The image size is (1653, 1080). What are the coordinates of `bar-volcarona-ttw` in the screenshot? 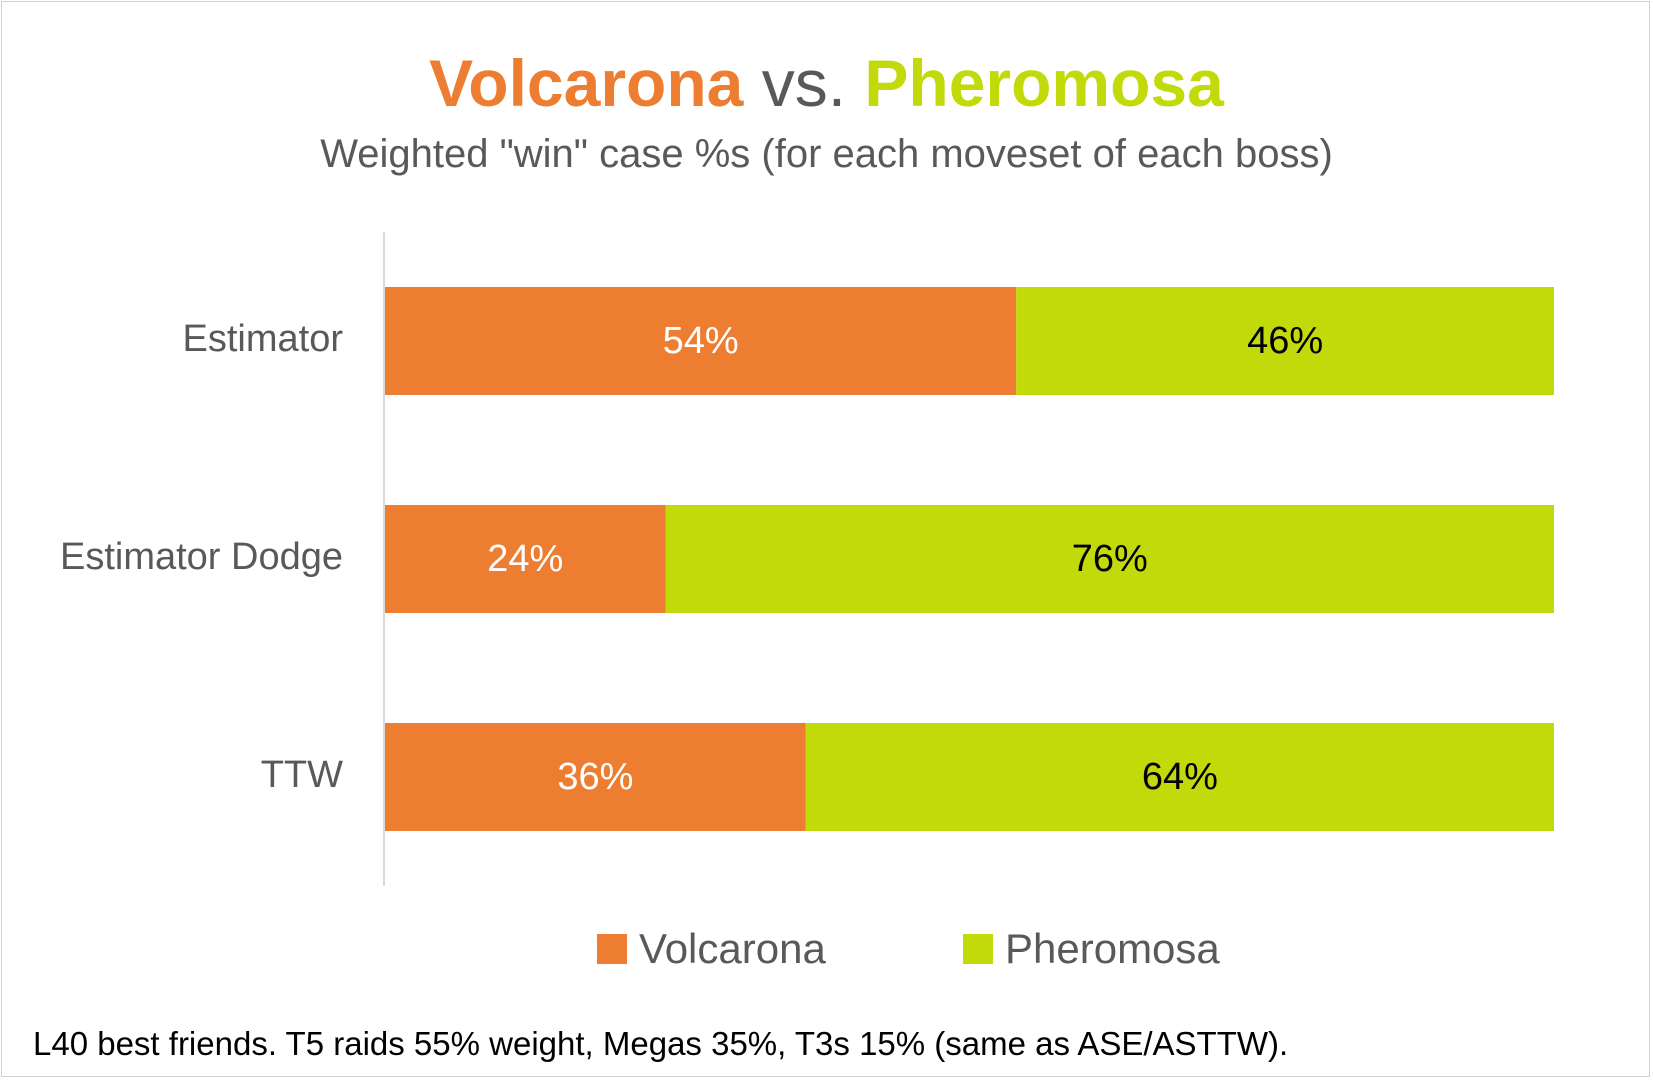 It's located at (595, 777).